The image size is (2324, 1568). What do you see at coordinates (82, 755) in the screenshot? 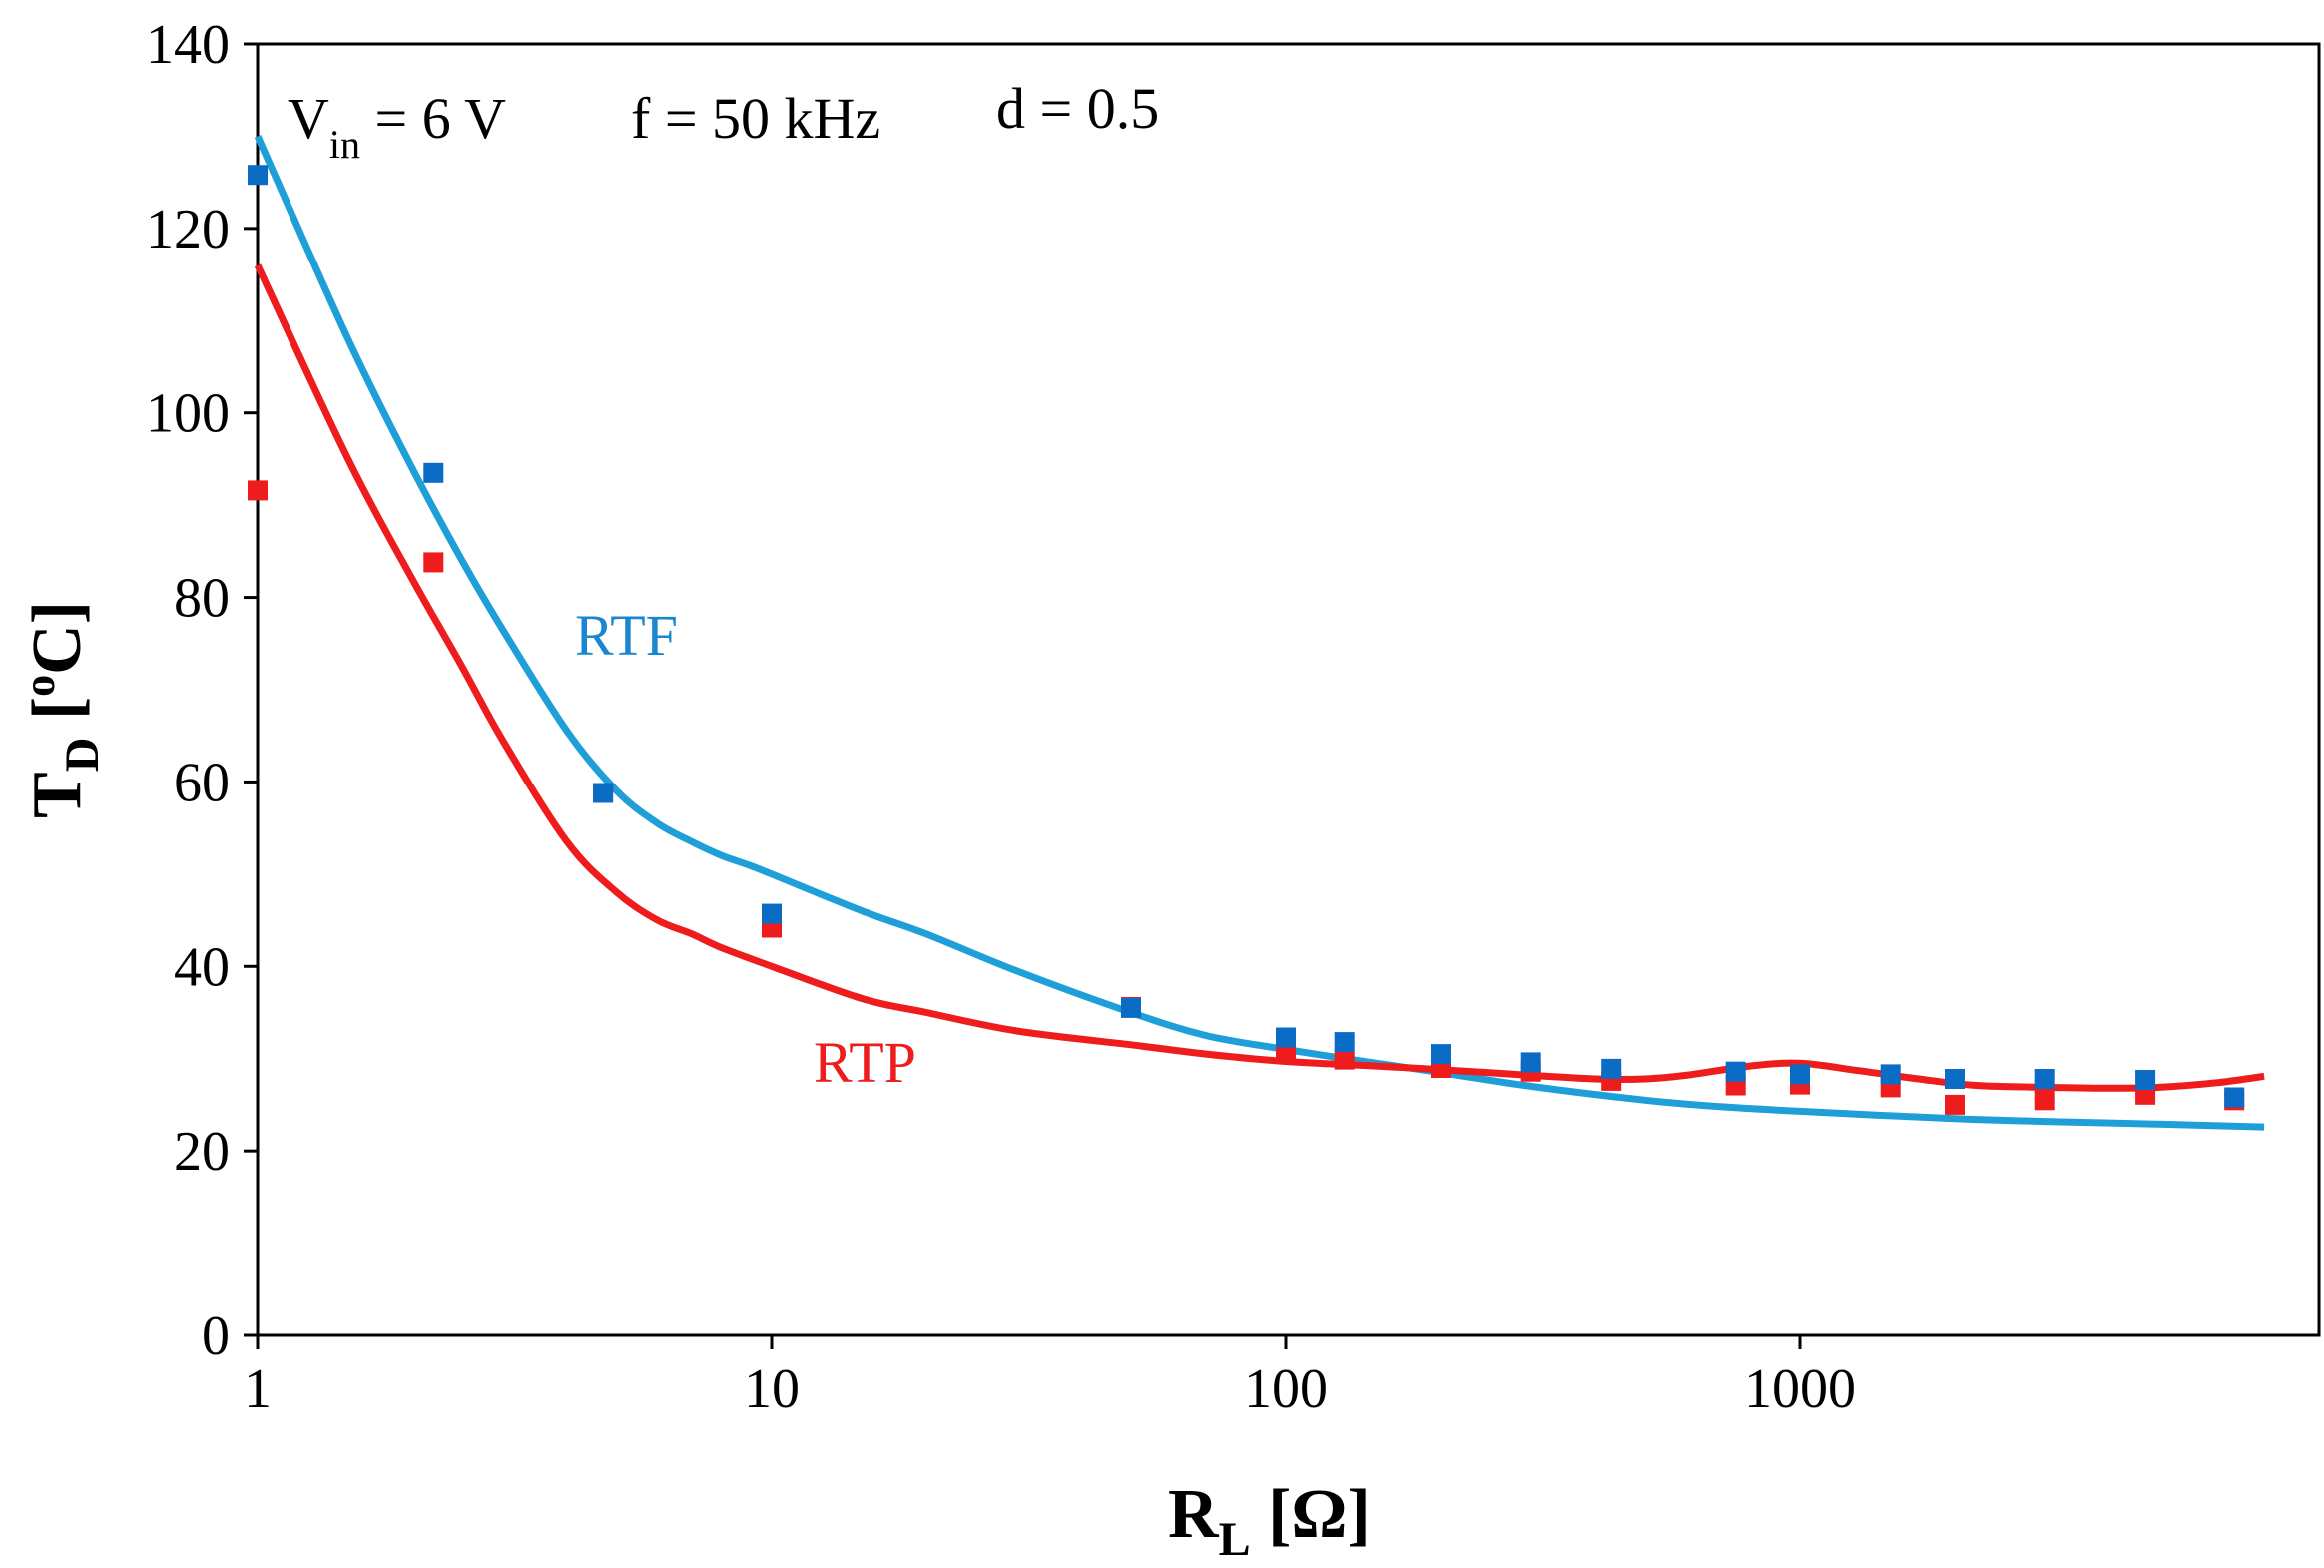
I see `y-axis-title-sub: D` at bounding box center [82, 755].